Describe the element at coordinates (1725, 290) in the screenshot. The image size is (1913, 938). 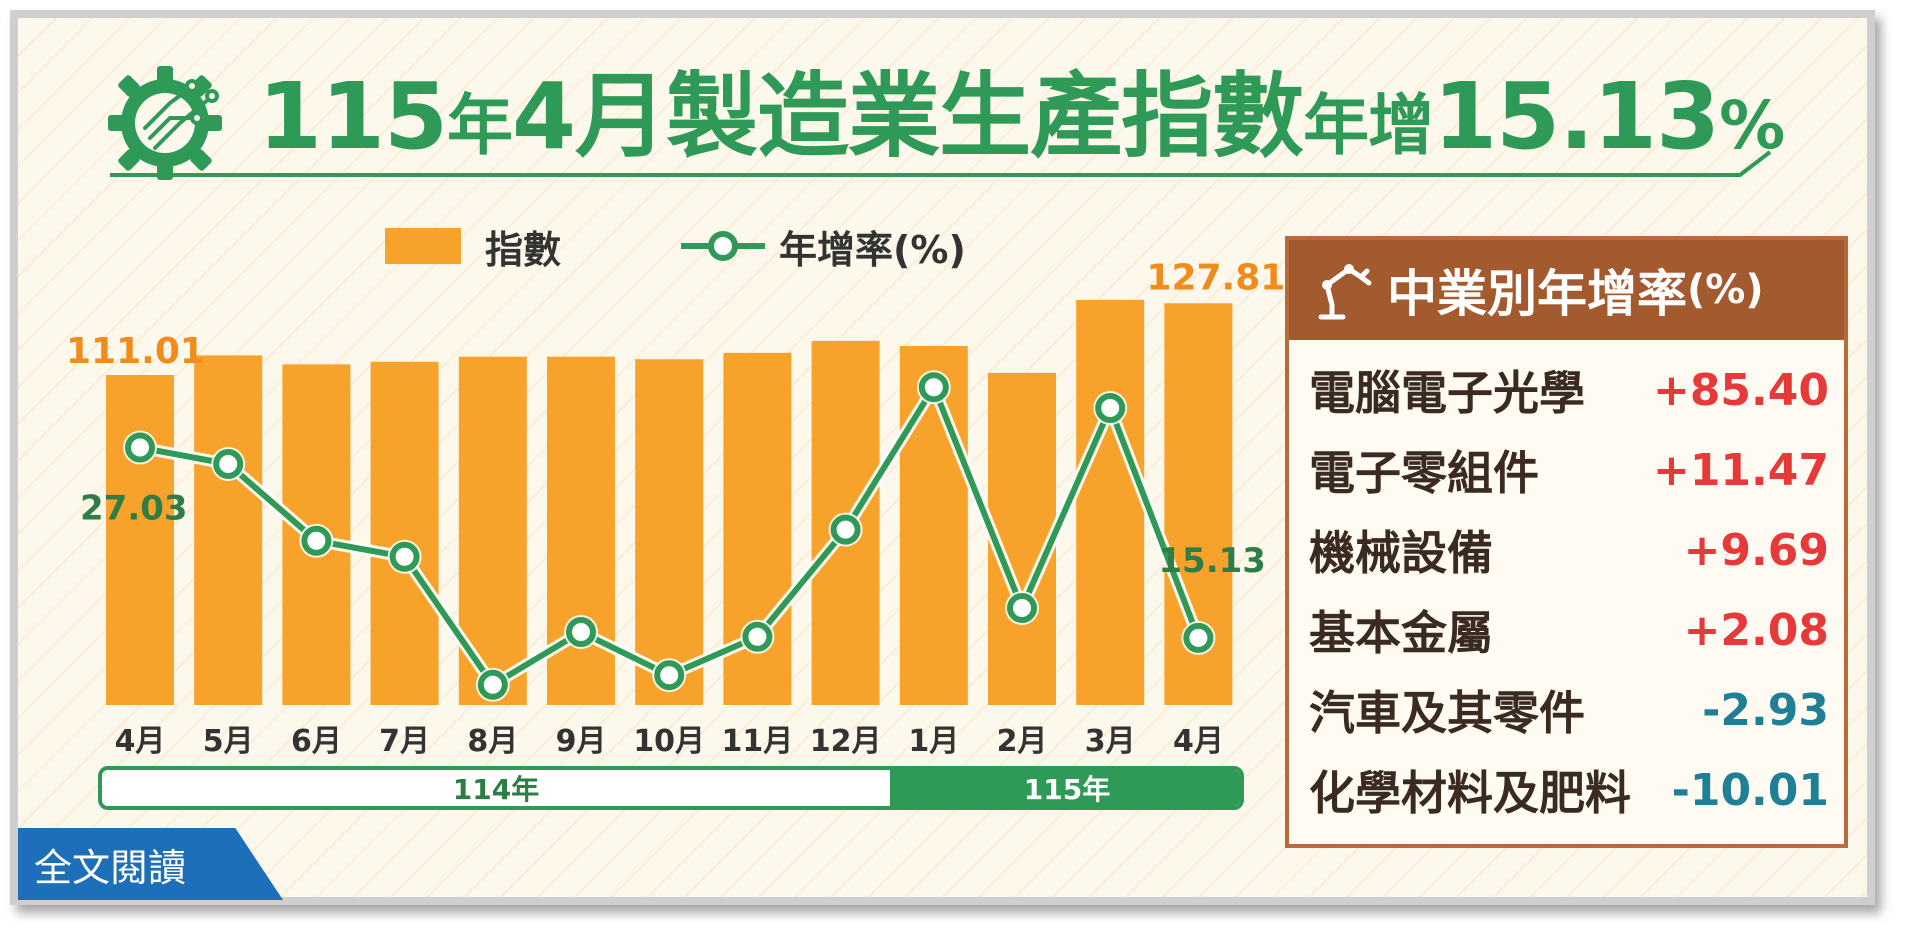
I see `industry-panel-unit: (%)` at that location.